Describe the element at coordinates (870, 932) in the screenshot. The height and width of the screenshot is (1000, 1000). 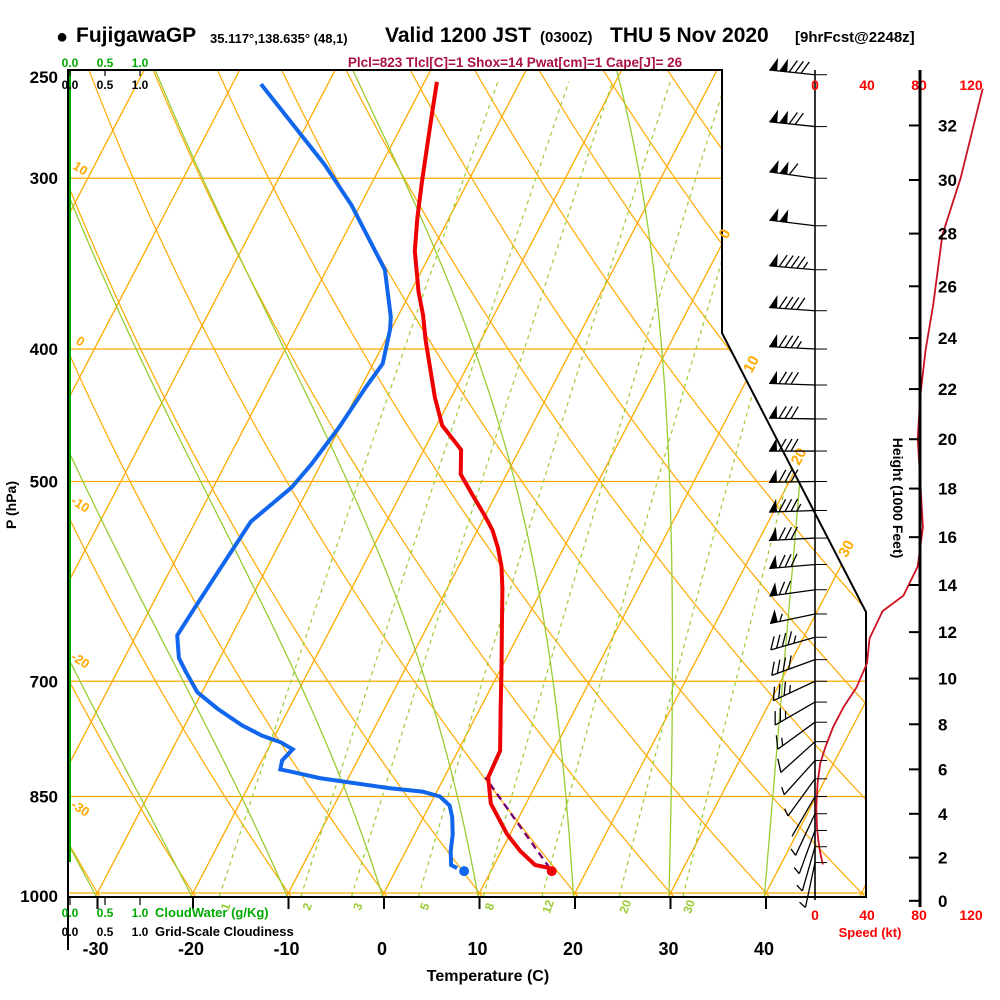
I see `svg-text: Speed (kt)` at that location.